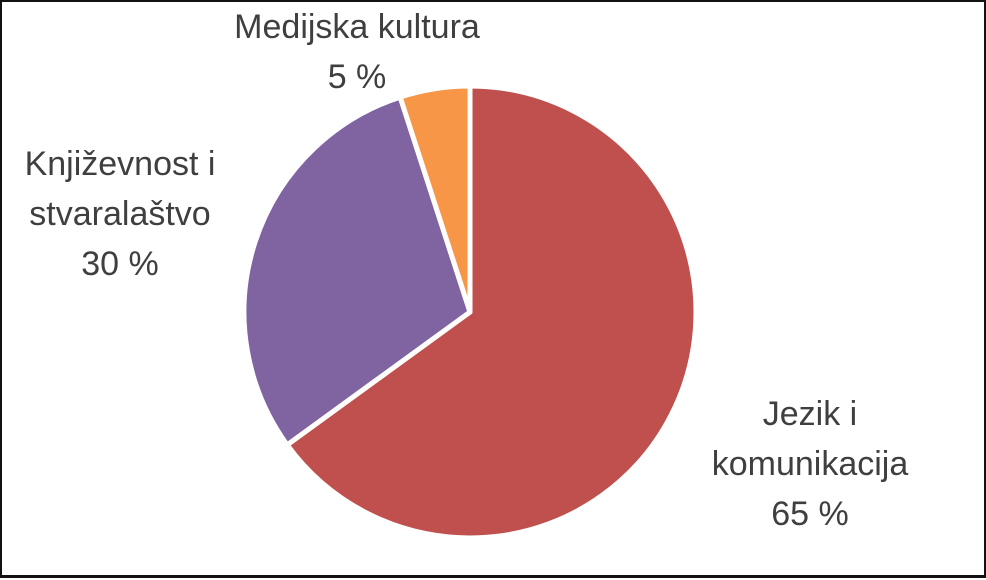  What do you see at coordinates (810, 414) in the screenshot?
I see `data-label-line: Jezik i` at bounding box center [810, 414].